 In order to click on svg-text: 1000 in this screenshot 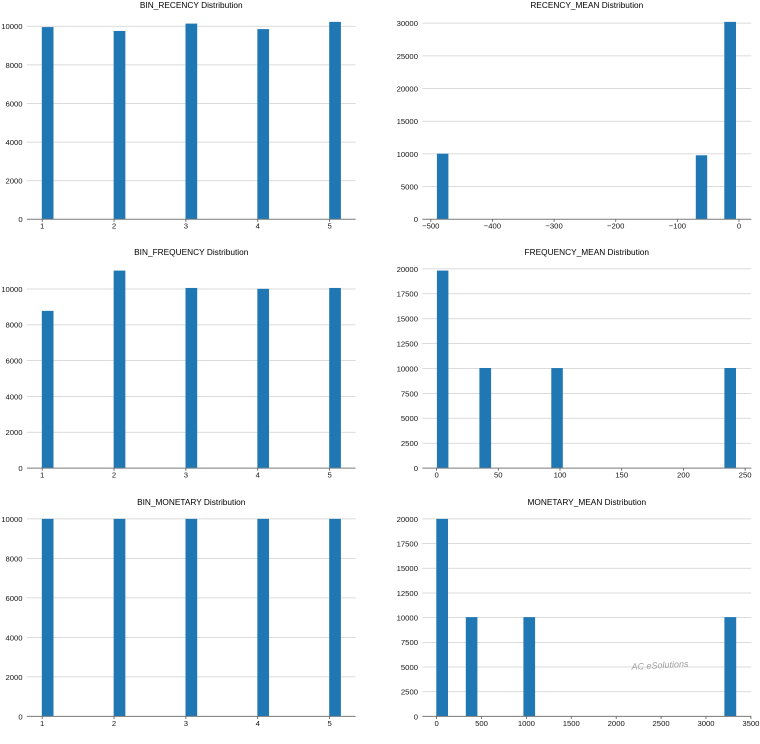, I will do `click(526, 723)`.